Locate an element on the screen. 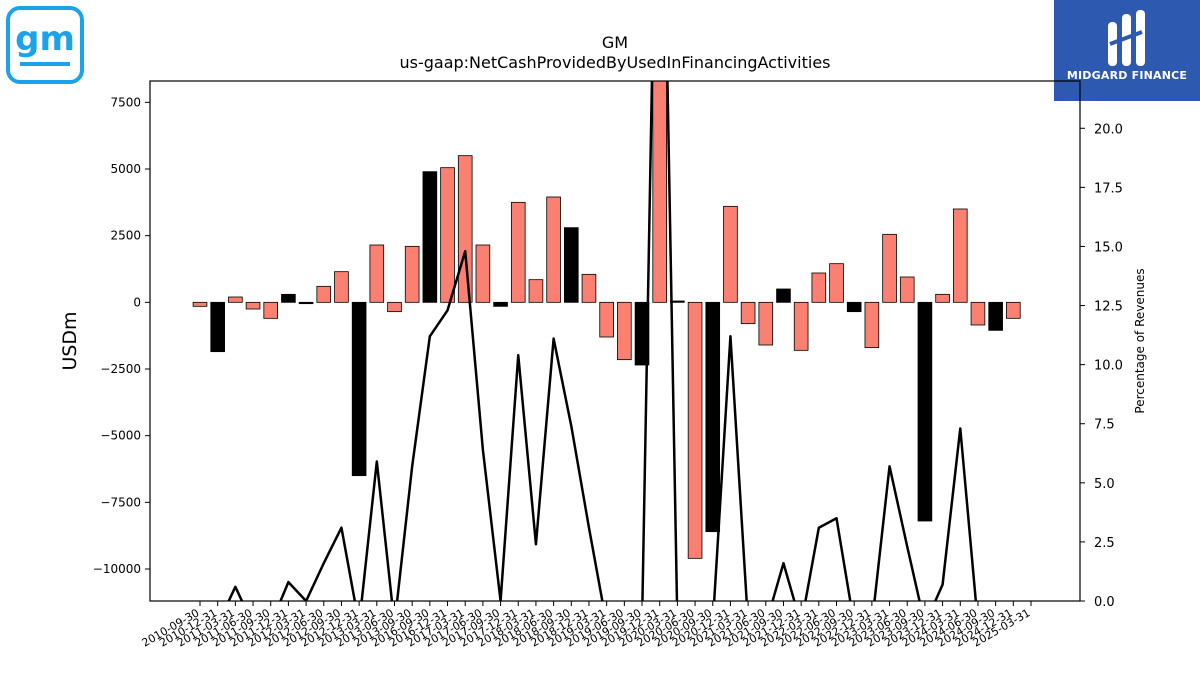 Image resolution: width=1200 pixels, height=675 pixels. y-right-tick-label: 0.0 is located at coordinates (1104, 602).